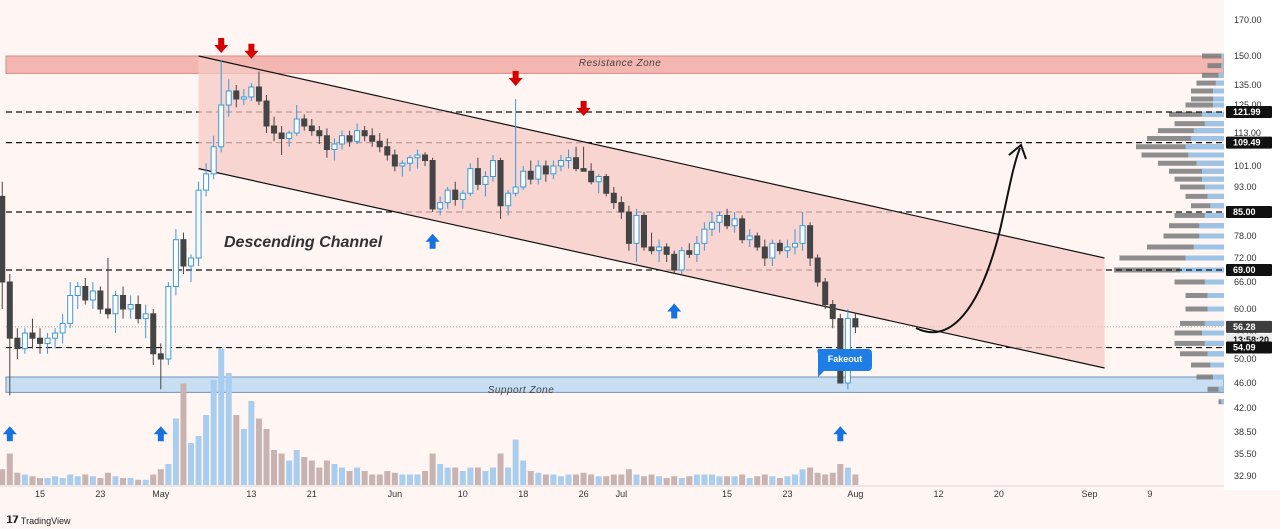  I want to click on time-tick-label: Aug, so click(855, 494).